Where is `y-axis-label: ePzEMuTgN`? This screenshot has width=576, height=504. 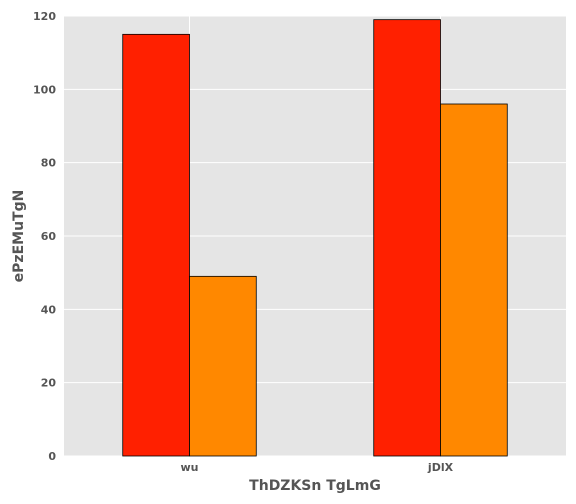
y-axis-label: ePzEMuTgN is located at coordinates (19, 236).